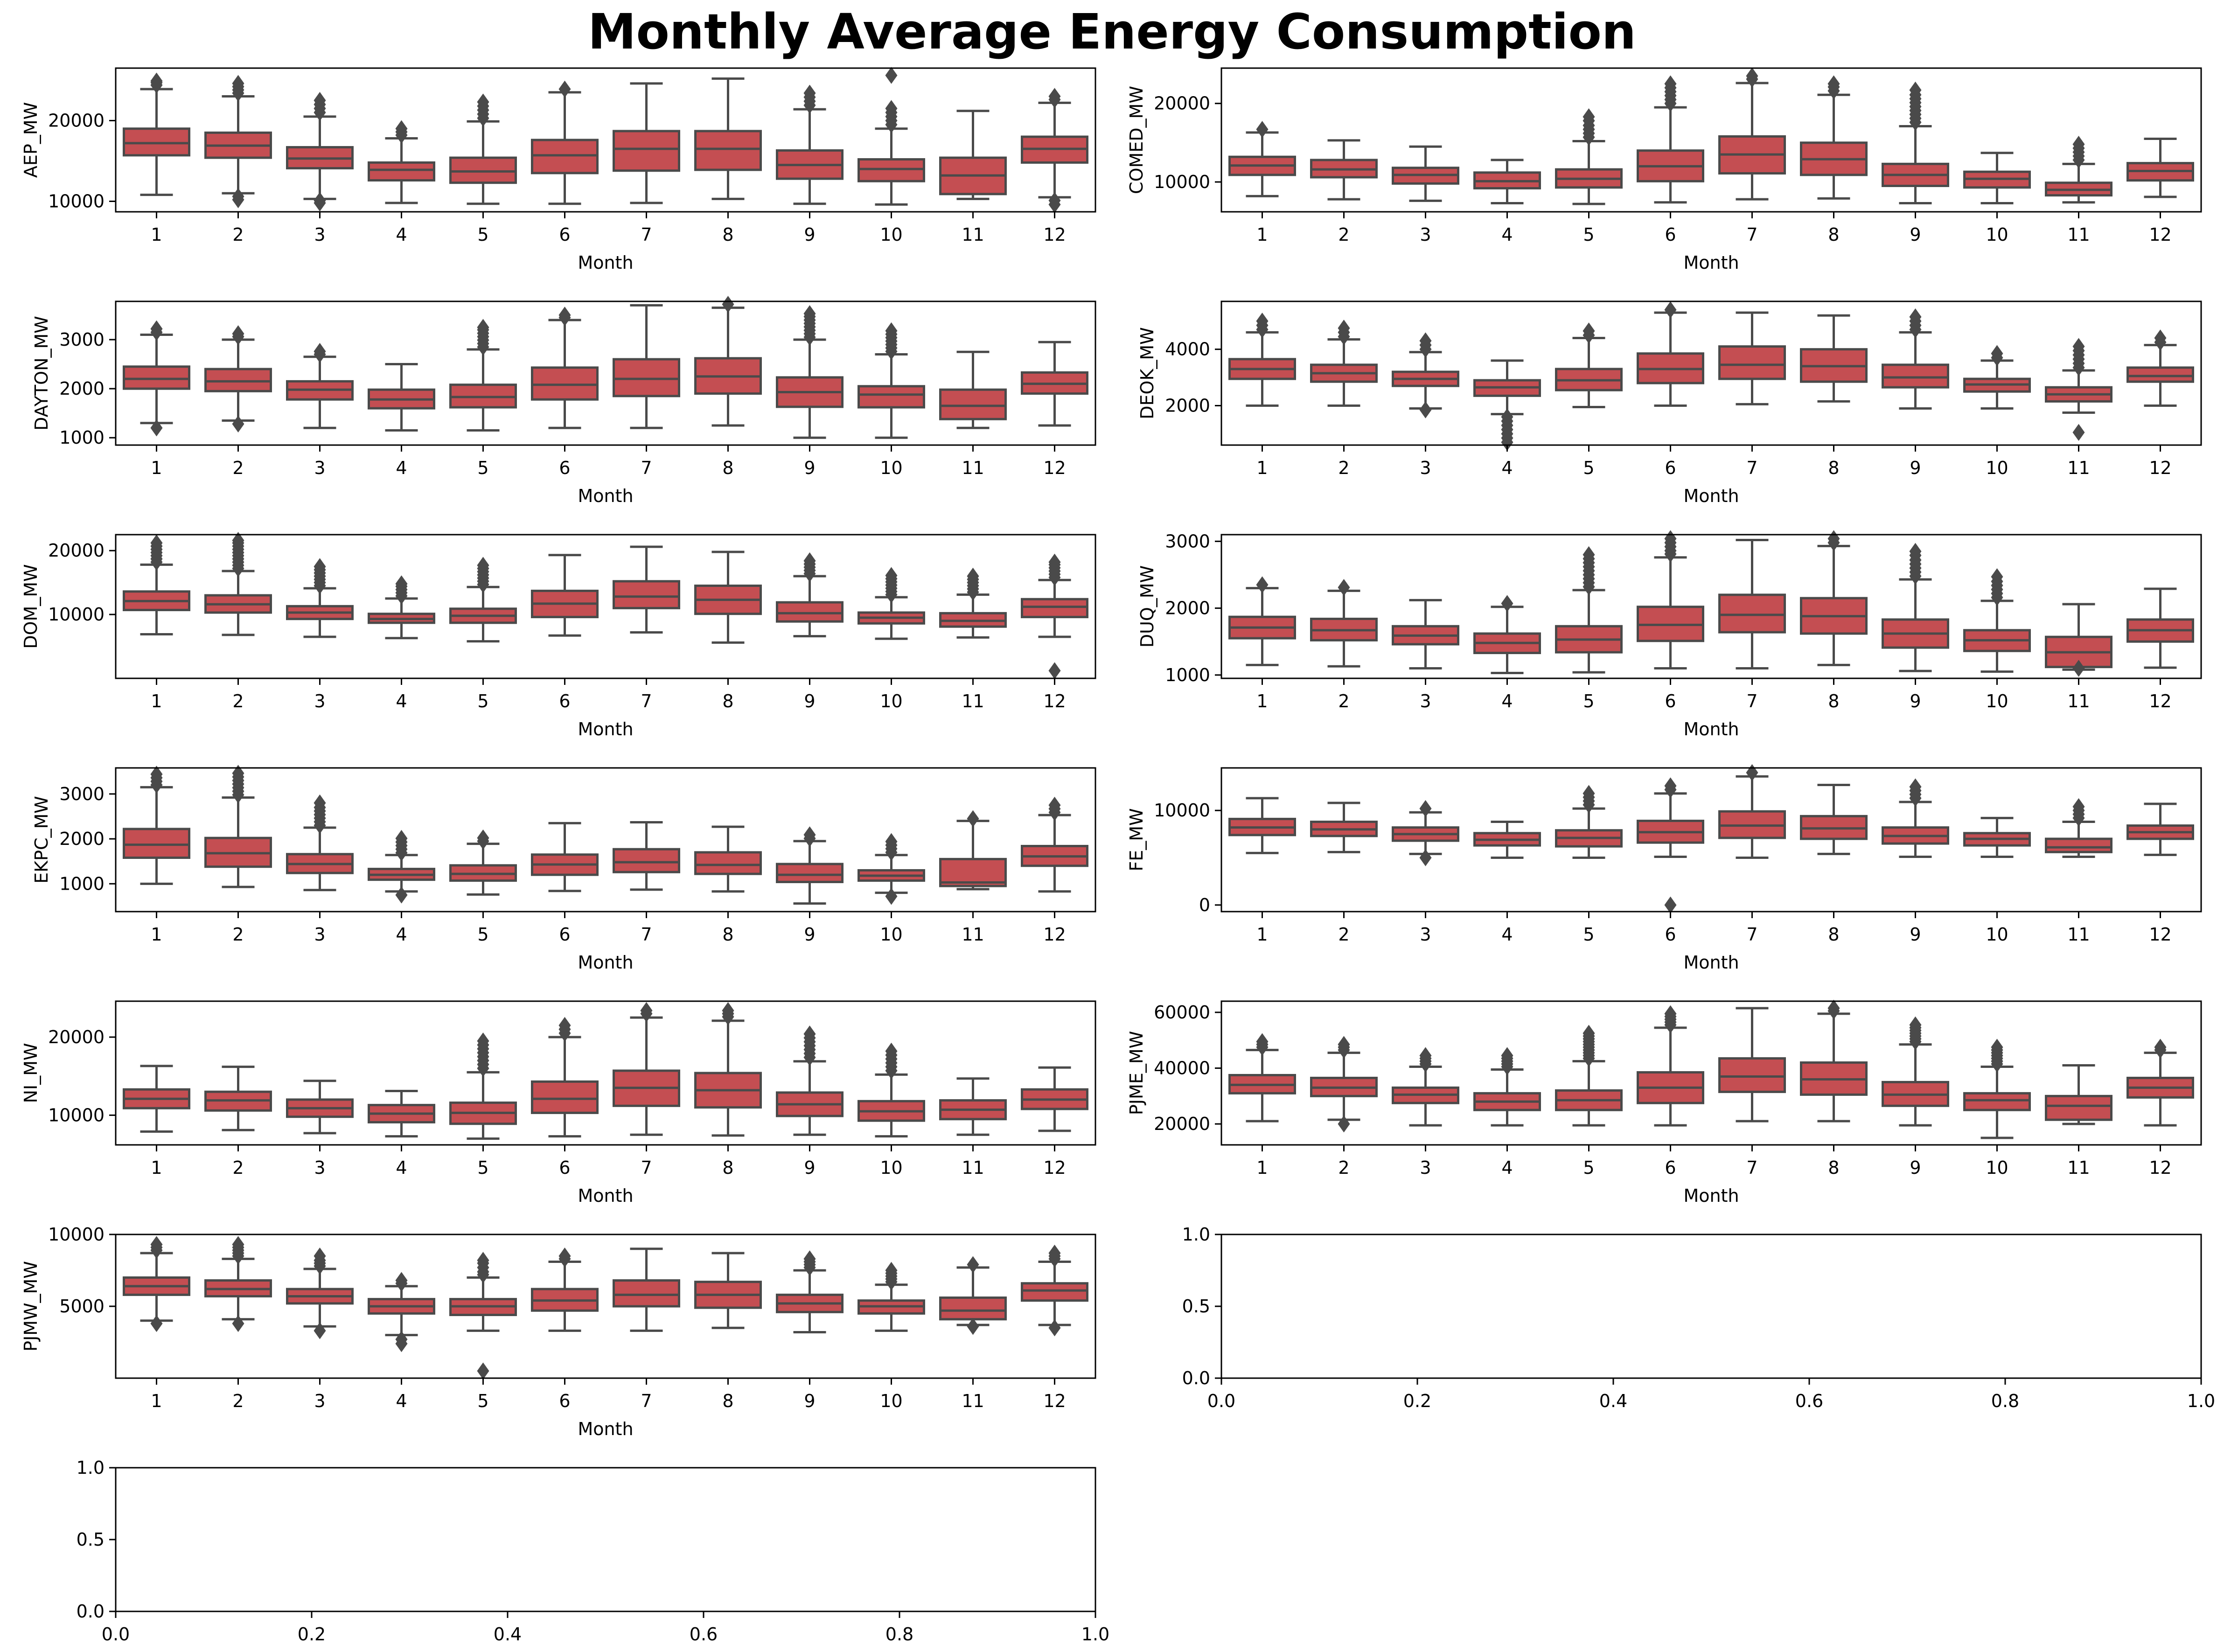  I want to click on y-tick-label: 0.0, so click(1196, 1378).